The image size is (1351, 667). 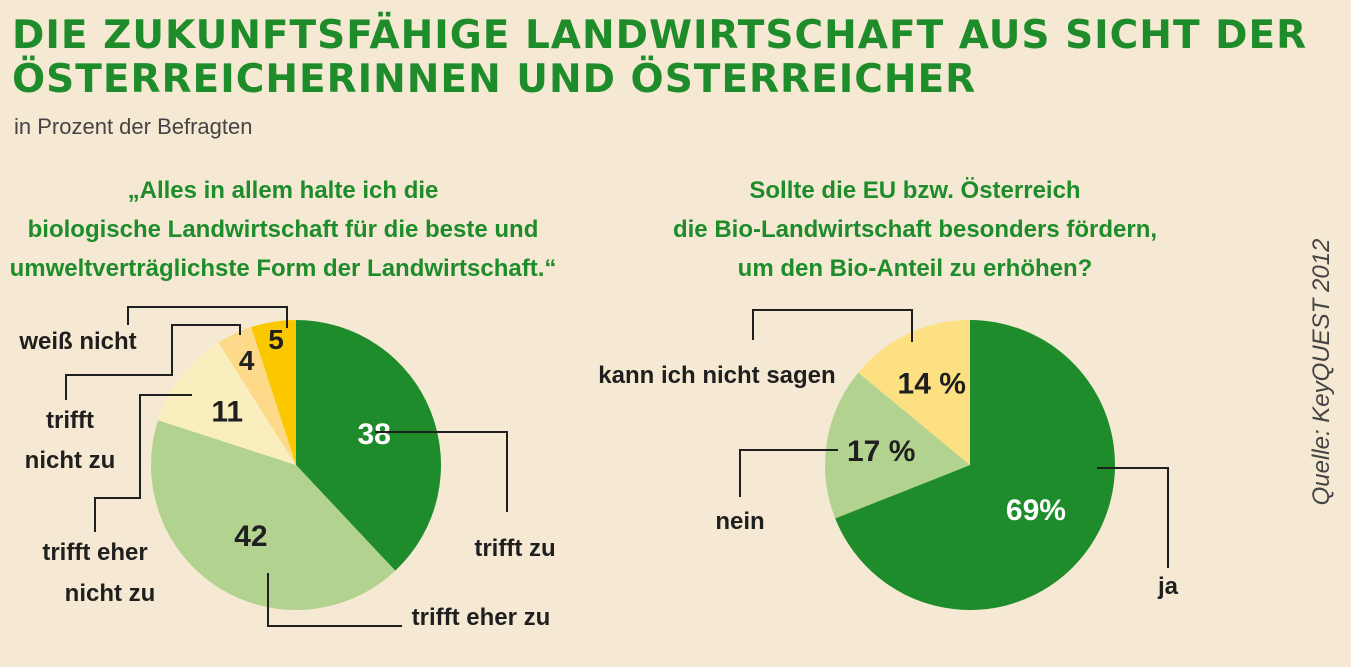 What do you see at coordinates (374, 434) in the screenshot?
I see `pie-1-value-label-1: 38` at bounding box center [374, 434].